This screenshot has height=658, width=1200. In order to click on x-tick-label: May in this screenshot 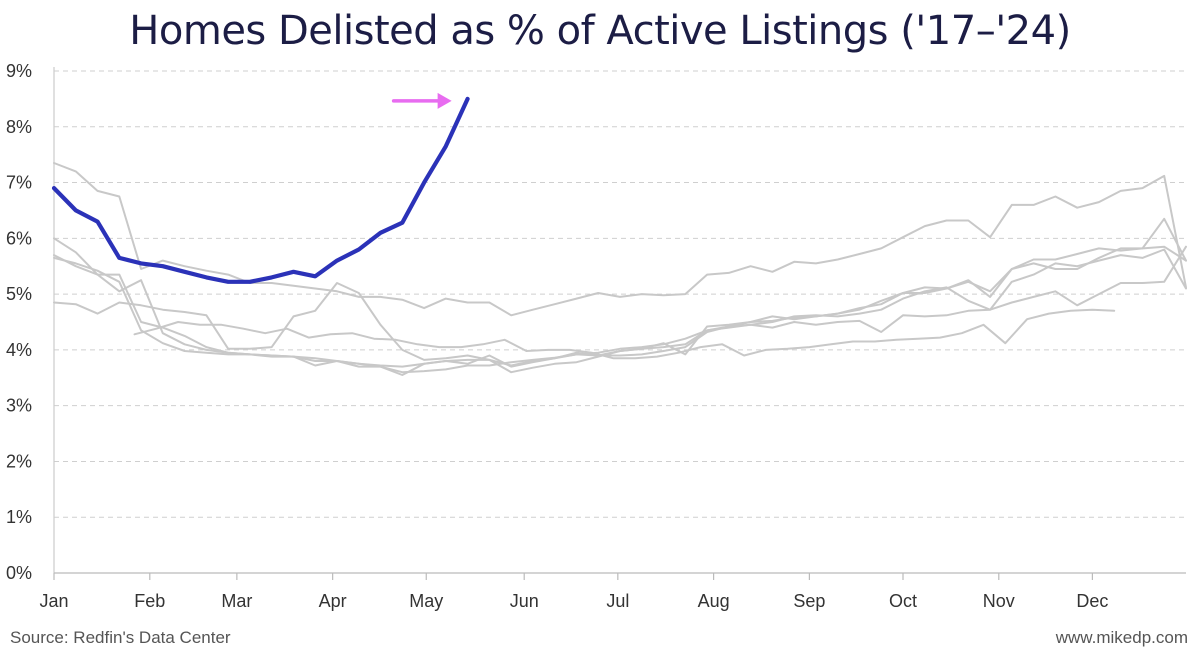, I will do `click(426, 601)`.